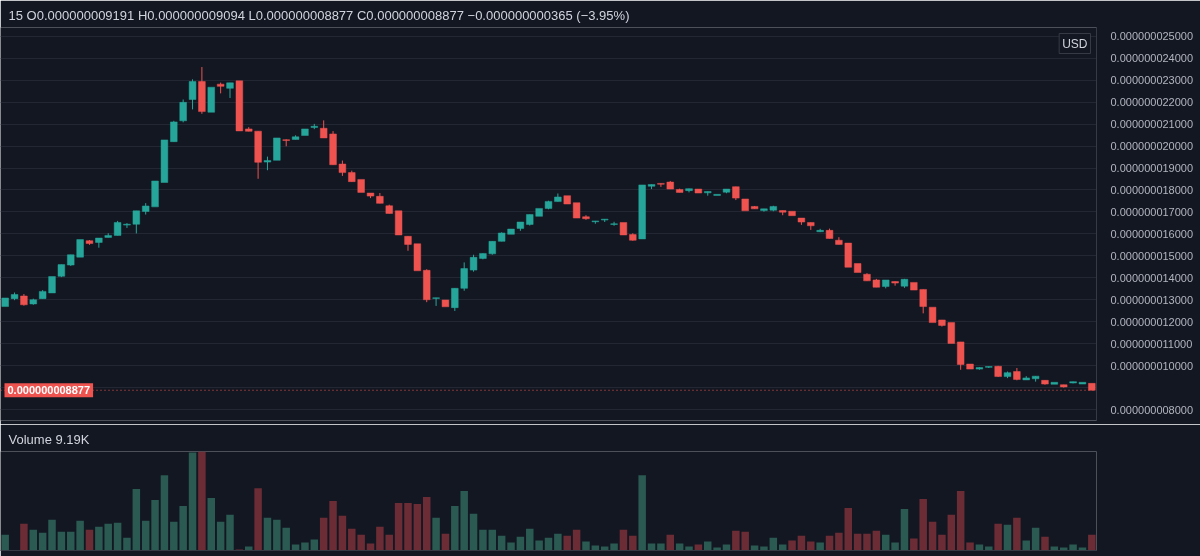  What do you see at coordinates (1152, 365) in the screenshot?
I see `y-tick-label: 0.000000010000` at bounding box center [1152, 365].